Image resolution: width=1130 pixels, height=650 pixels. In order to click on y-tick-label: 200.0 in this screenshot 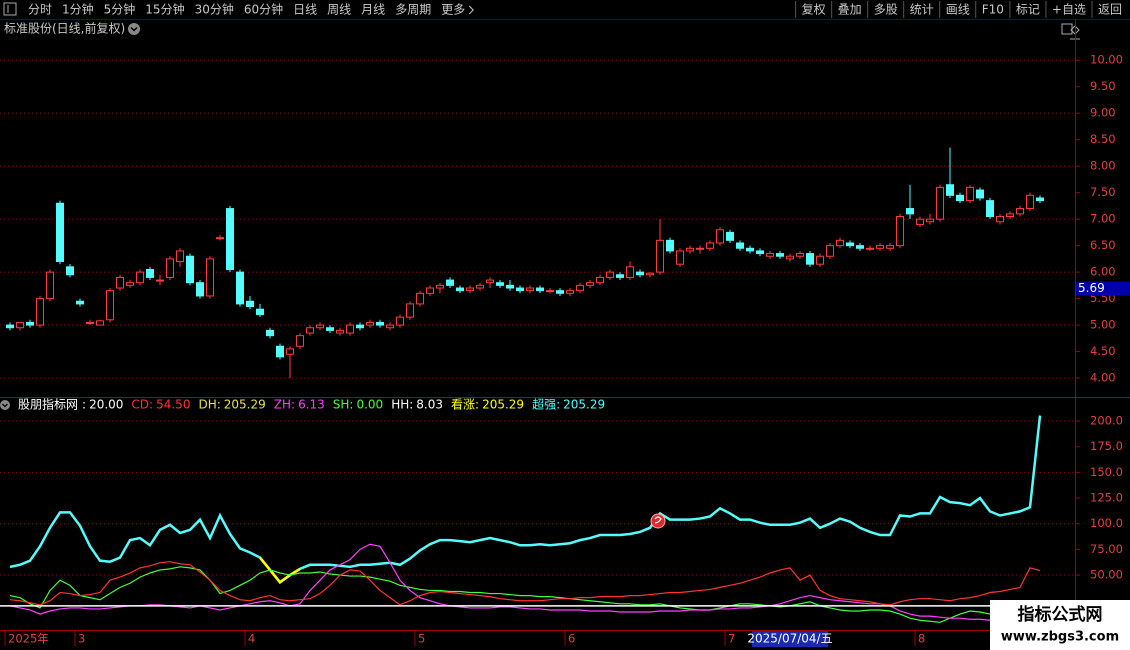, I will do `click(1106, 421)`.